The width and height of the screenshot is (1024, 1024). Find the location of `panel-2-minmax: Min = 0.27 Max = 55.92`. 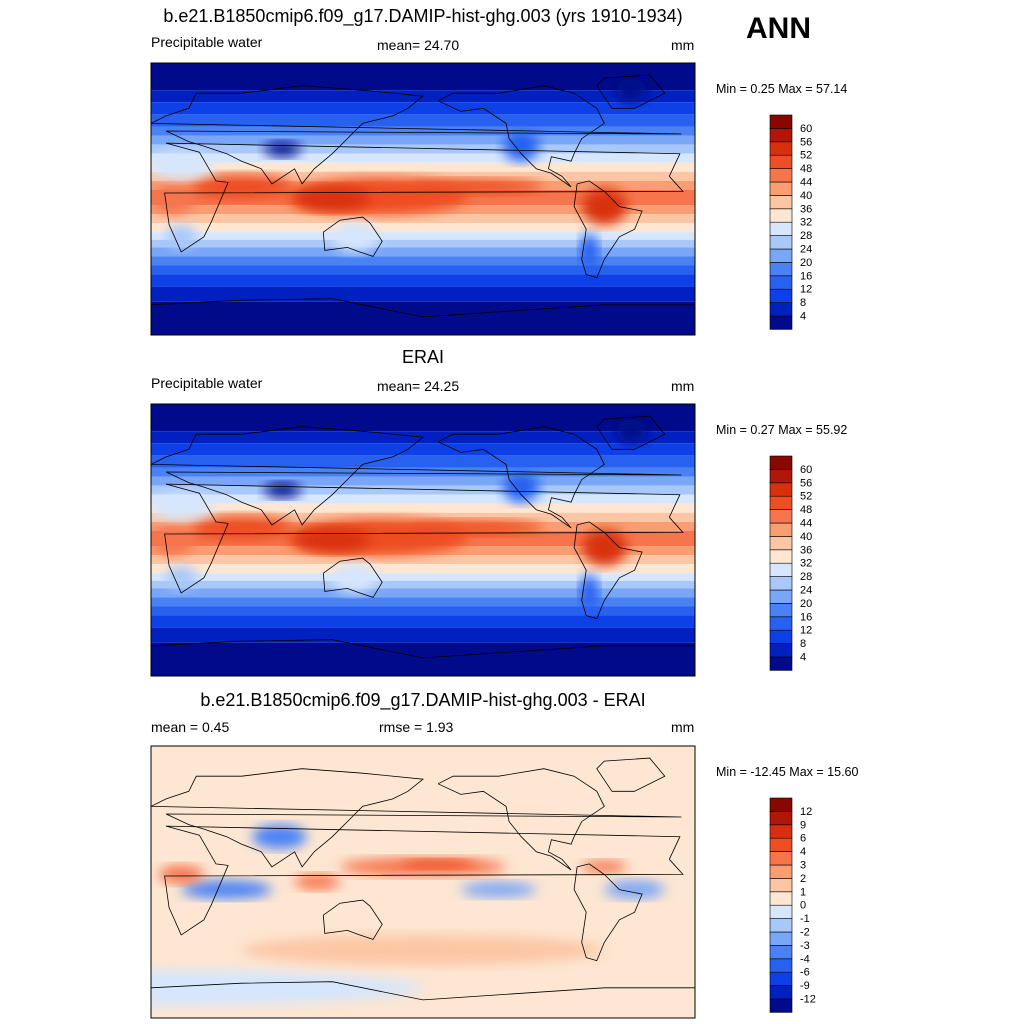

panel-2-minmax: Min = 0.27 Max = 55.92 is located at coordinates (782, 430).